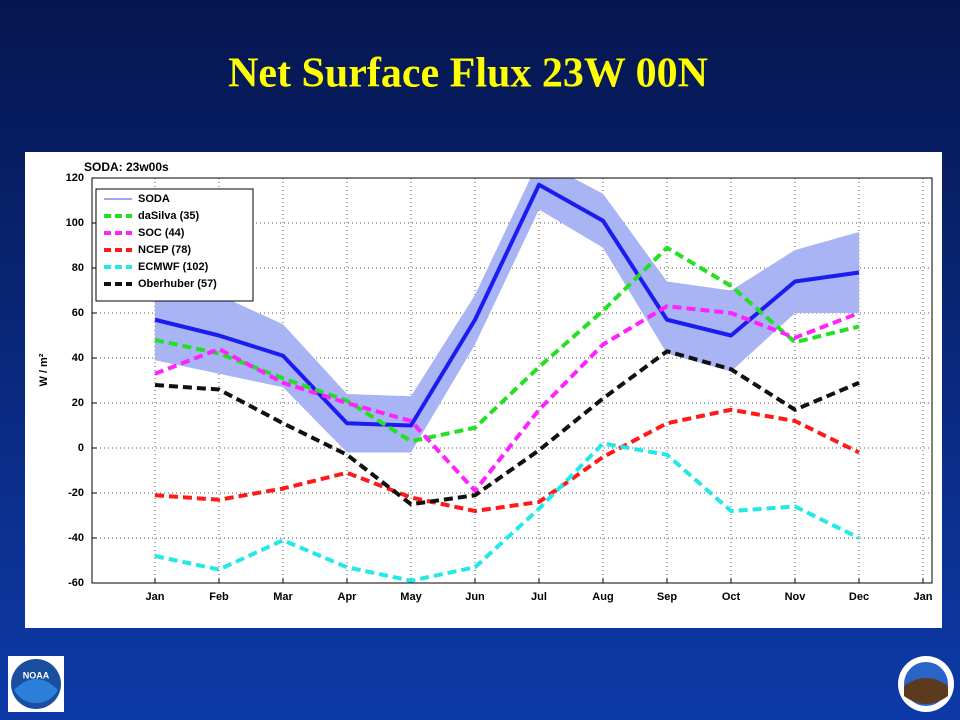  I want to click on x-tick-label: Feb, so click(219, 597).